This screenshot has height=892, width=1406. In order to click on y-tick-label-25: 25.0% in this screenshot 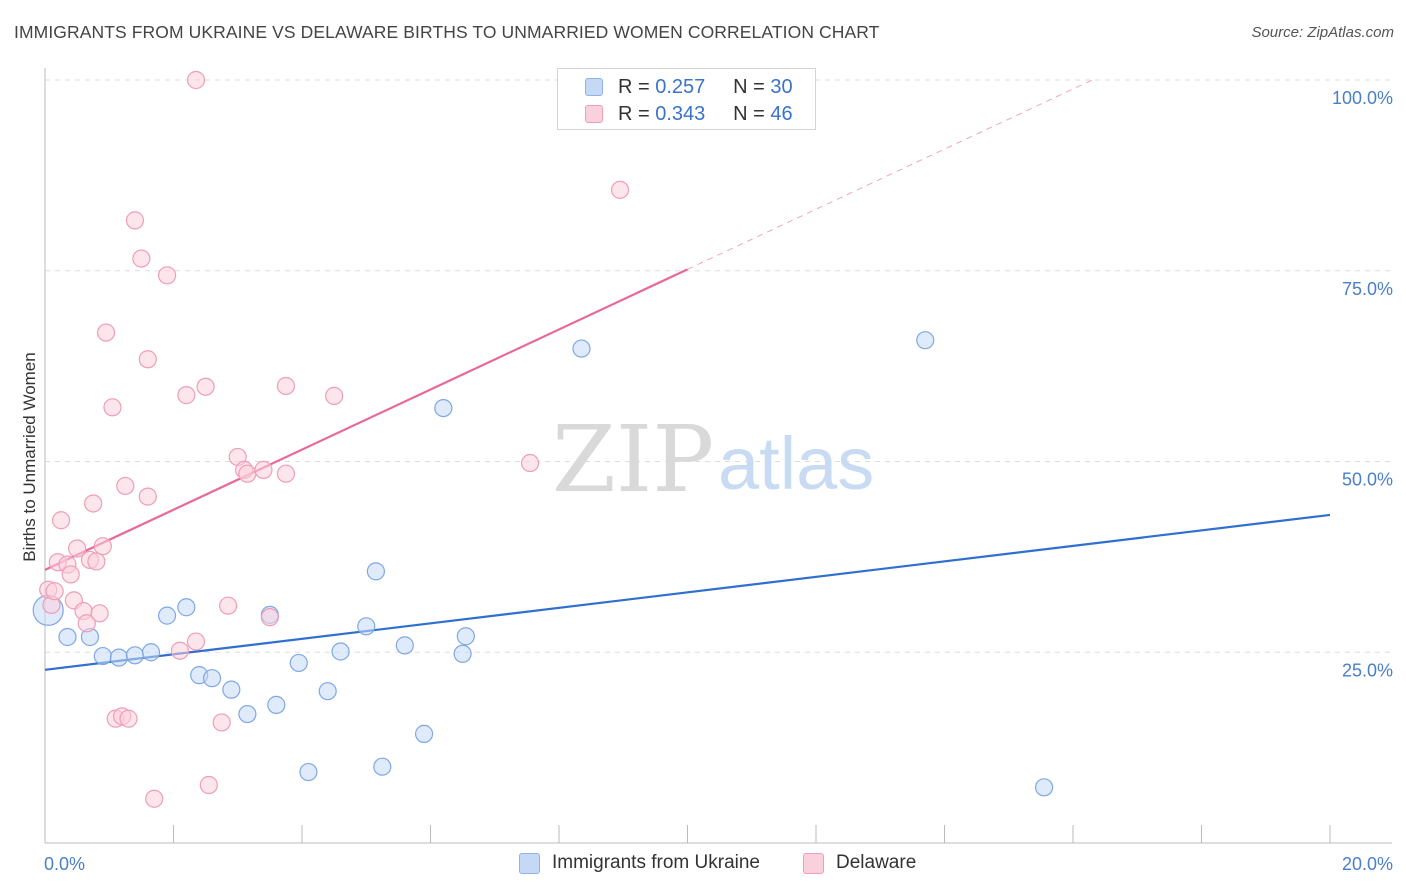, I will do `click(1367, 670)`.